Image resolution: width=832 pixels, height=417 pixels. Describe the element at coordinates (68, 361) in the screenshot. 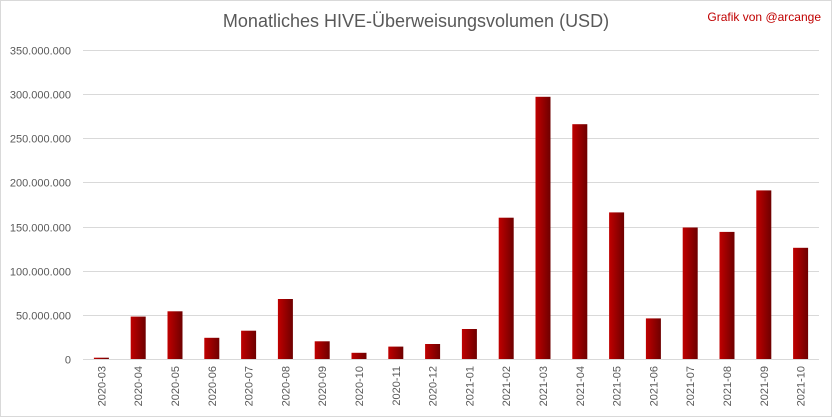

I see `y-tick-label: 0` at that location.